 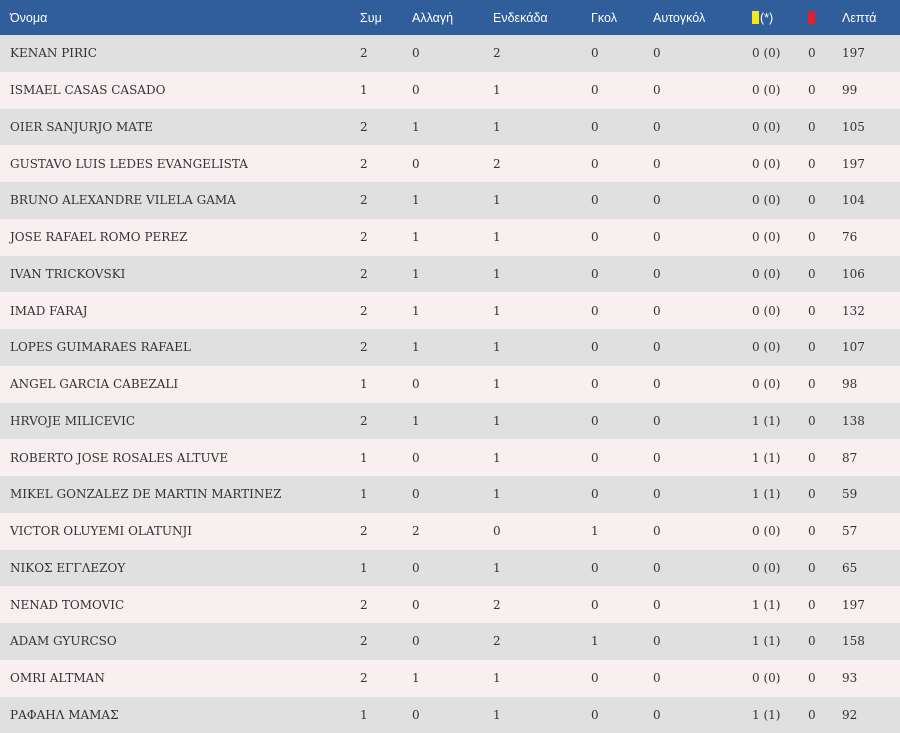 What do you see at coordinates (871, 531) in the screenshot?
I see `minutes-cell: 57` at bounding box center [871, 531].